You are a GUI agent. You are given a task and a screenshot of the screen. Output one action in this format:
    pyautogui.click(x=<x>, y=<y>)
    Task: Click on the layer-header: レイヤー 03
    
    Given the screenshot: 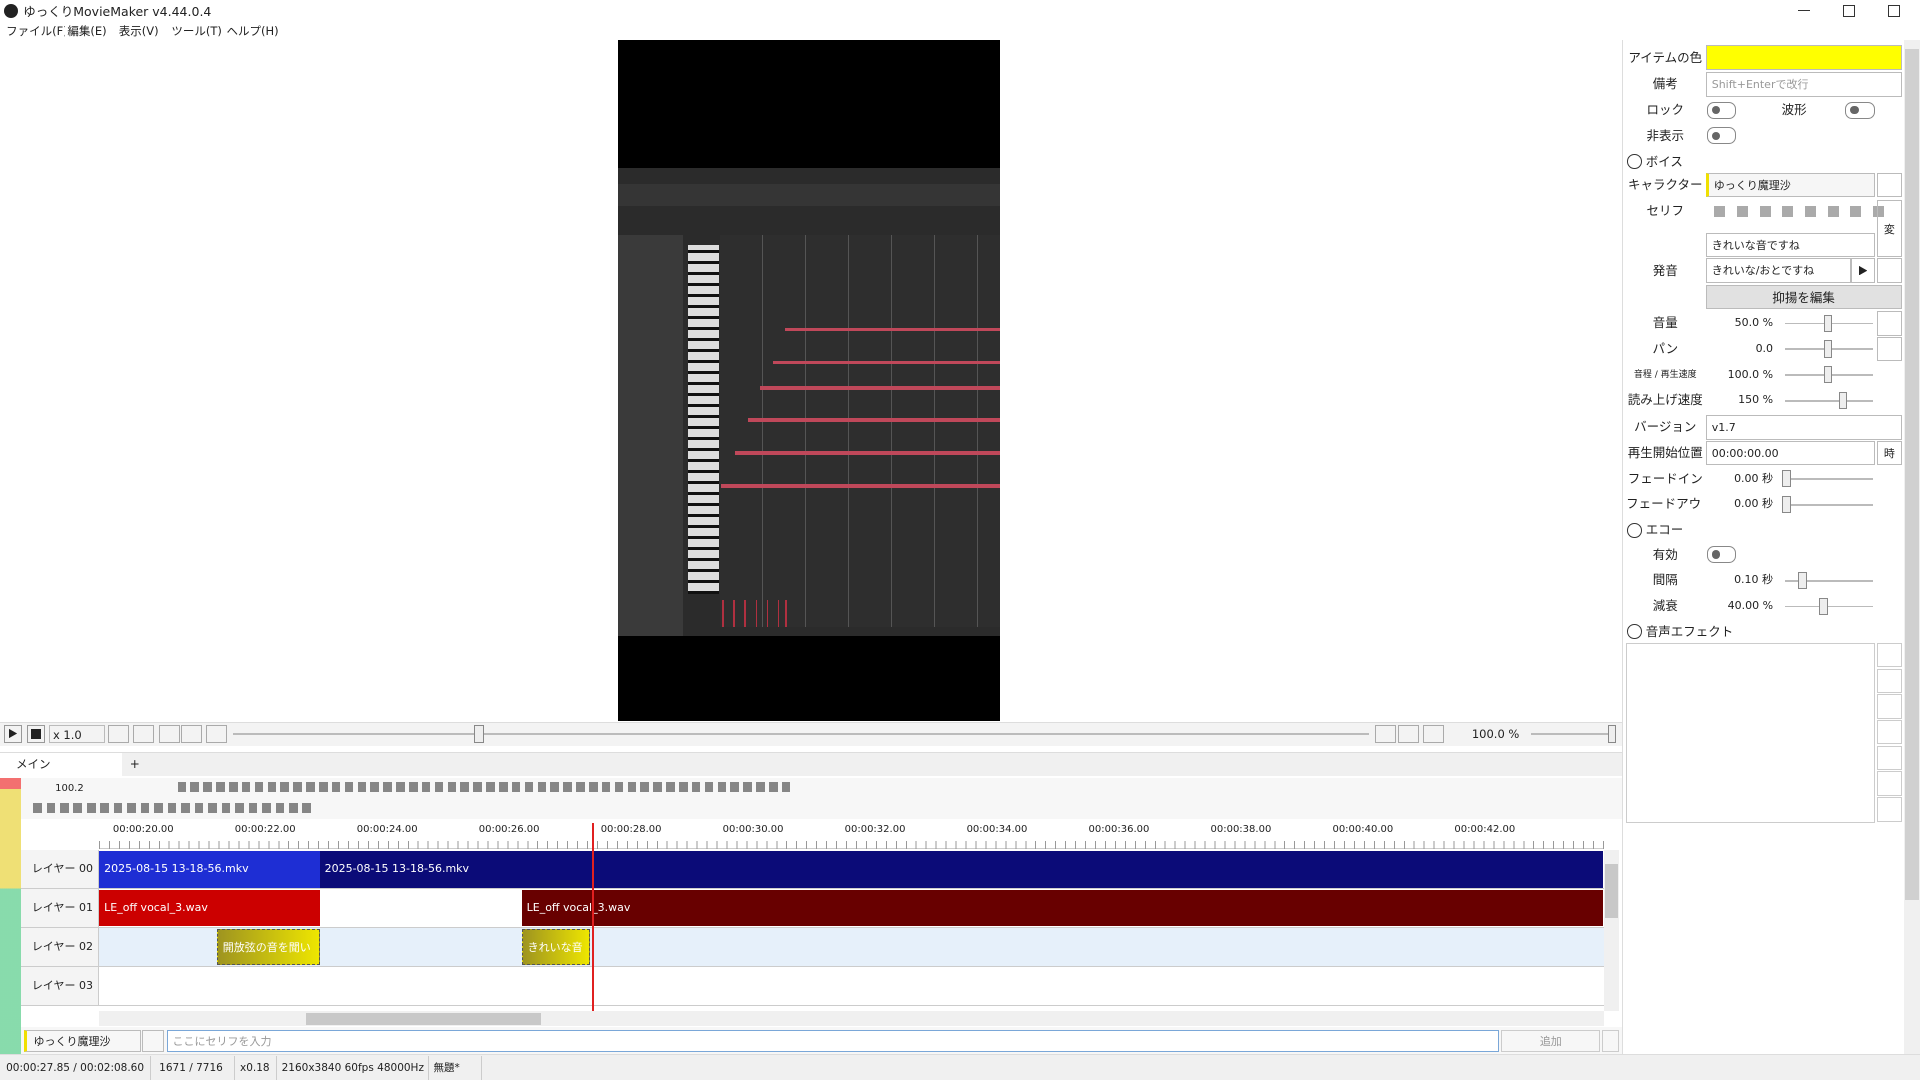 What is the action you would take?
    pyautogui.click(x=60, y=986)
    